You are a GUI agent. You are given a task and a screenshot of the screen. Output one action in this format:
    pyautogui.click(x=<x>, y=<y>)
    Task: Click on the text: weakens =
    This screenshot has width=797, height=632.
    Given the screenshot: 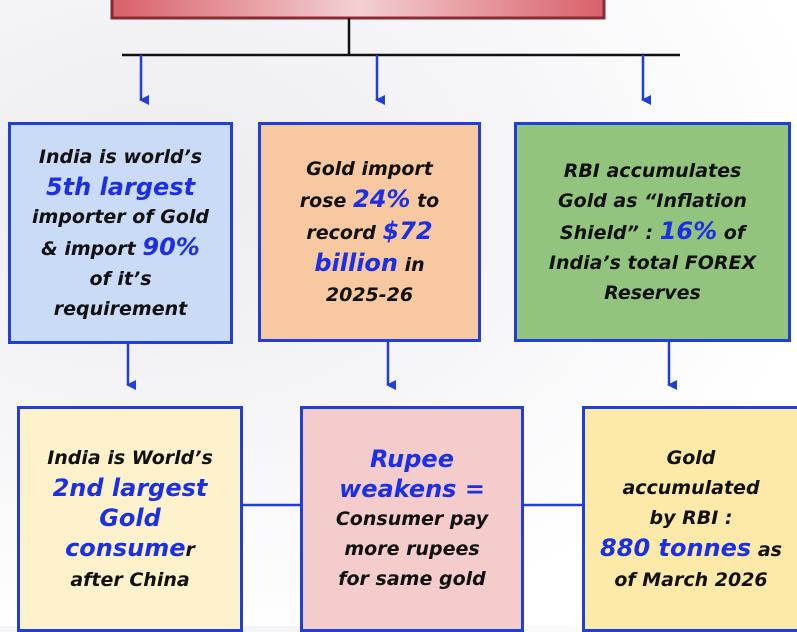 What is the action you would take?
    pyautogui.click(x=412, y=489)
    